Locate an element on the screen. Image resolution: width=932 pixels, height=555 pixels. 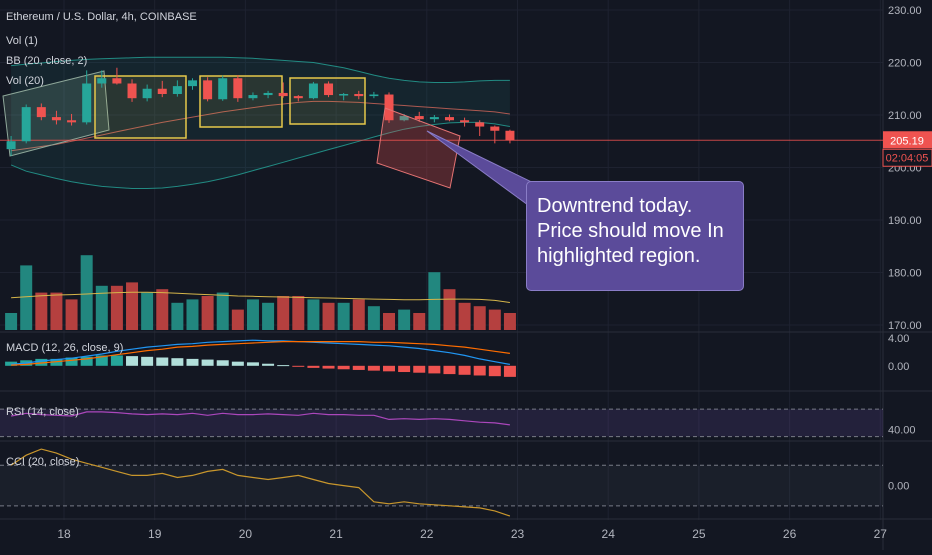
cci-label: CCI (20, close) is located at coordinates (42, 462).